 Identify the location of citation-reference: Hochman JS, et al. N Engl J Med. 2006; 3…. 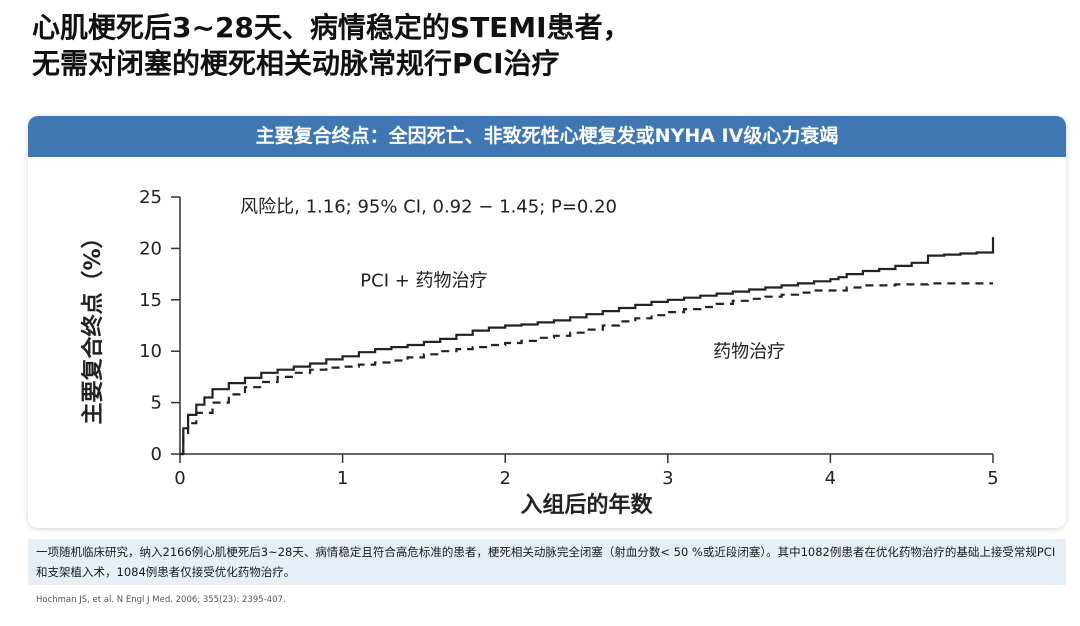
(161, 600).